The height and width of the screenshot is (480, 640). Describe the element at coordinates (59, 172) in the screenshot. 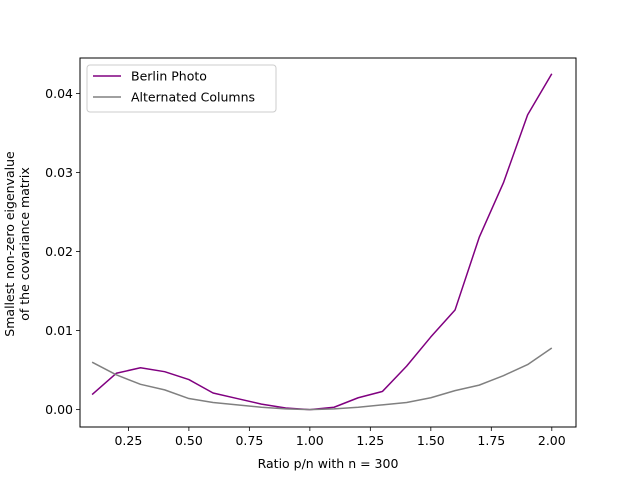

I see `y-tick-label: 0.03` at that location.